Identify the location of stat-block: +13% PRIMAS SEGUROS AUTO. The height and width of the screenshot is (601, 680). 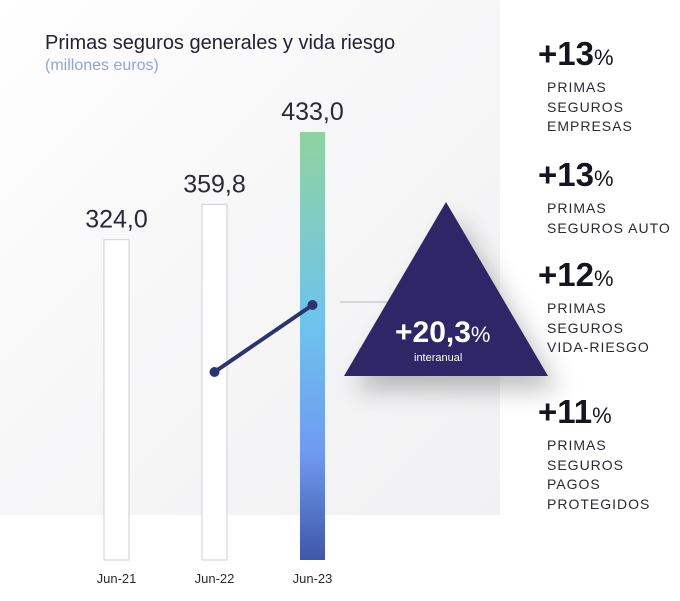
(604, 198).